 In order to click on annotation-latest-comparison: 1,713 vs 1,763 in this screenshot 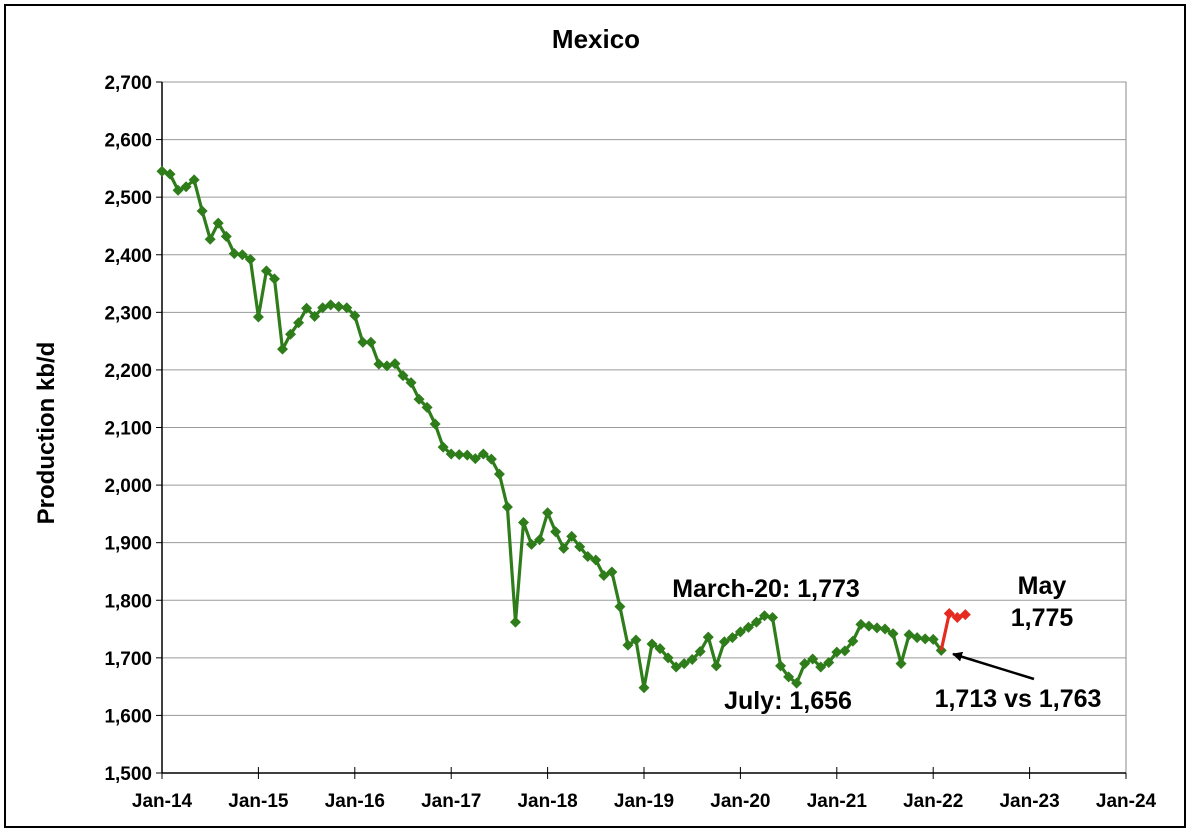, I will do `click(1018, 699)`.